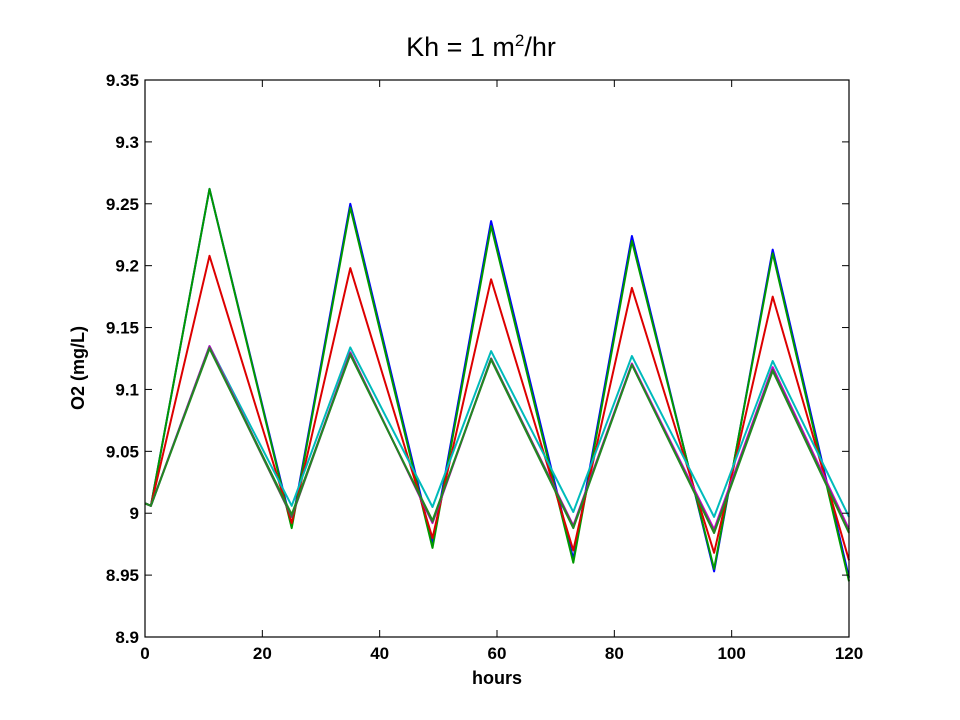 This screenshot has width=960, height=720. Describe the element at coordinates (78, 368) in the screenshot. I see `y-axis-label: O2 (mg/L)` at that location.